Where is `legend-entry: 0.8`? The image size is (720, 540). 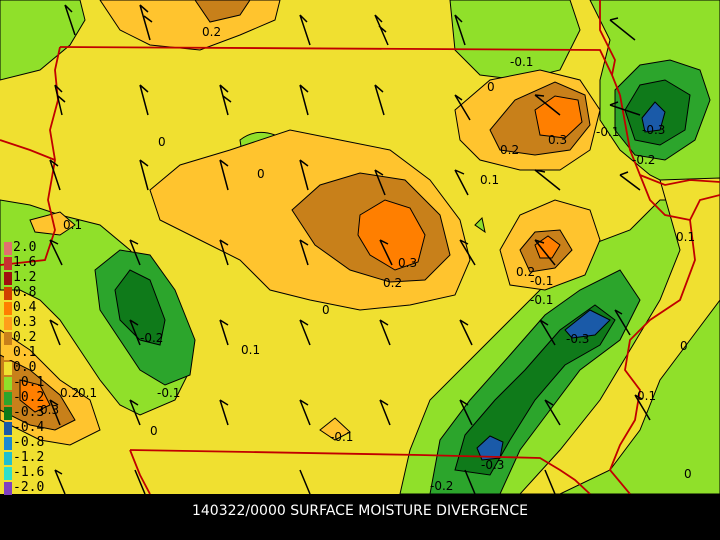
legend-entry: 0.8 is located at coordinates (30, 292).